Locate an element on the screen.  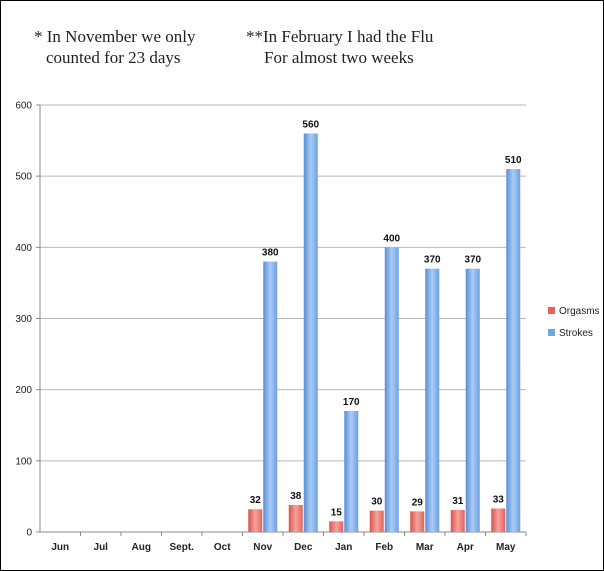
legend-swatch-orgasms is located at coordinates (551, 310).